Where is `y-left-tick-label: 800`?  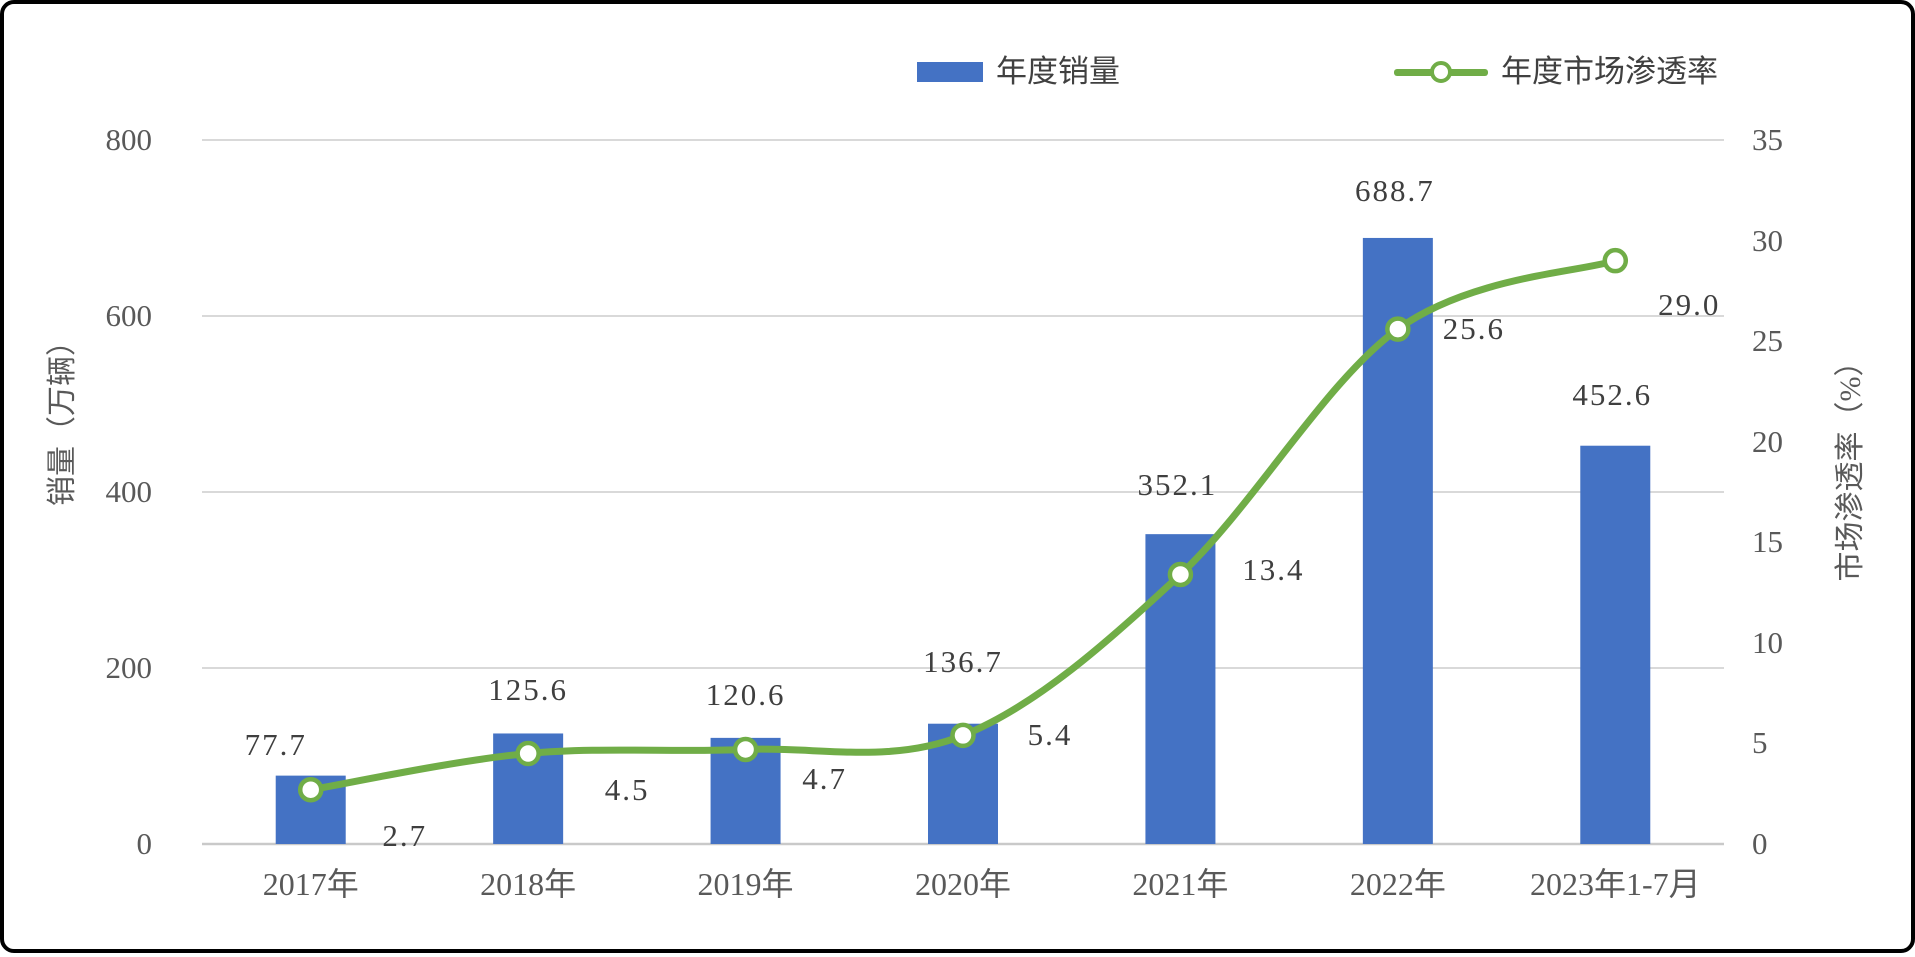 y-left-tick-label: 800 is located at coordinates (129, 139).